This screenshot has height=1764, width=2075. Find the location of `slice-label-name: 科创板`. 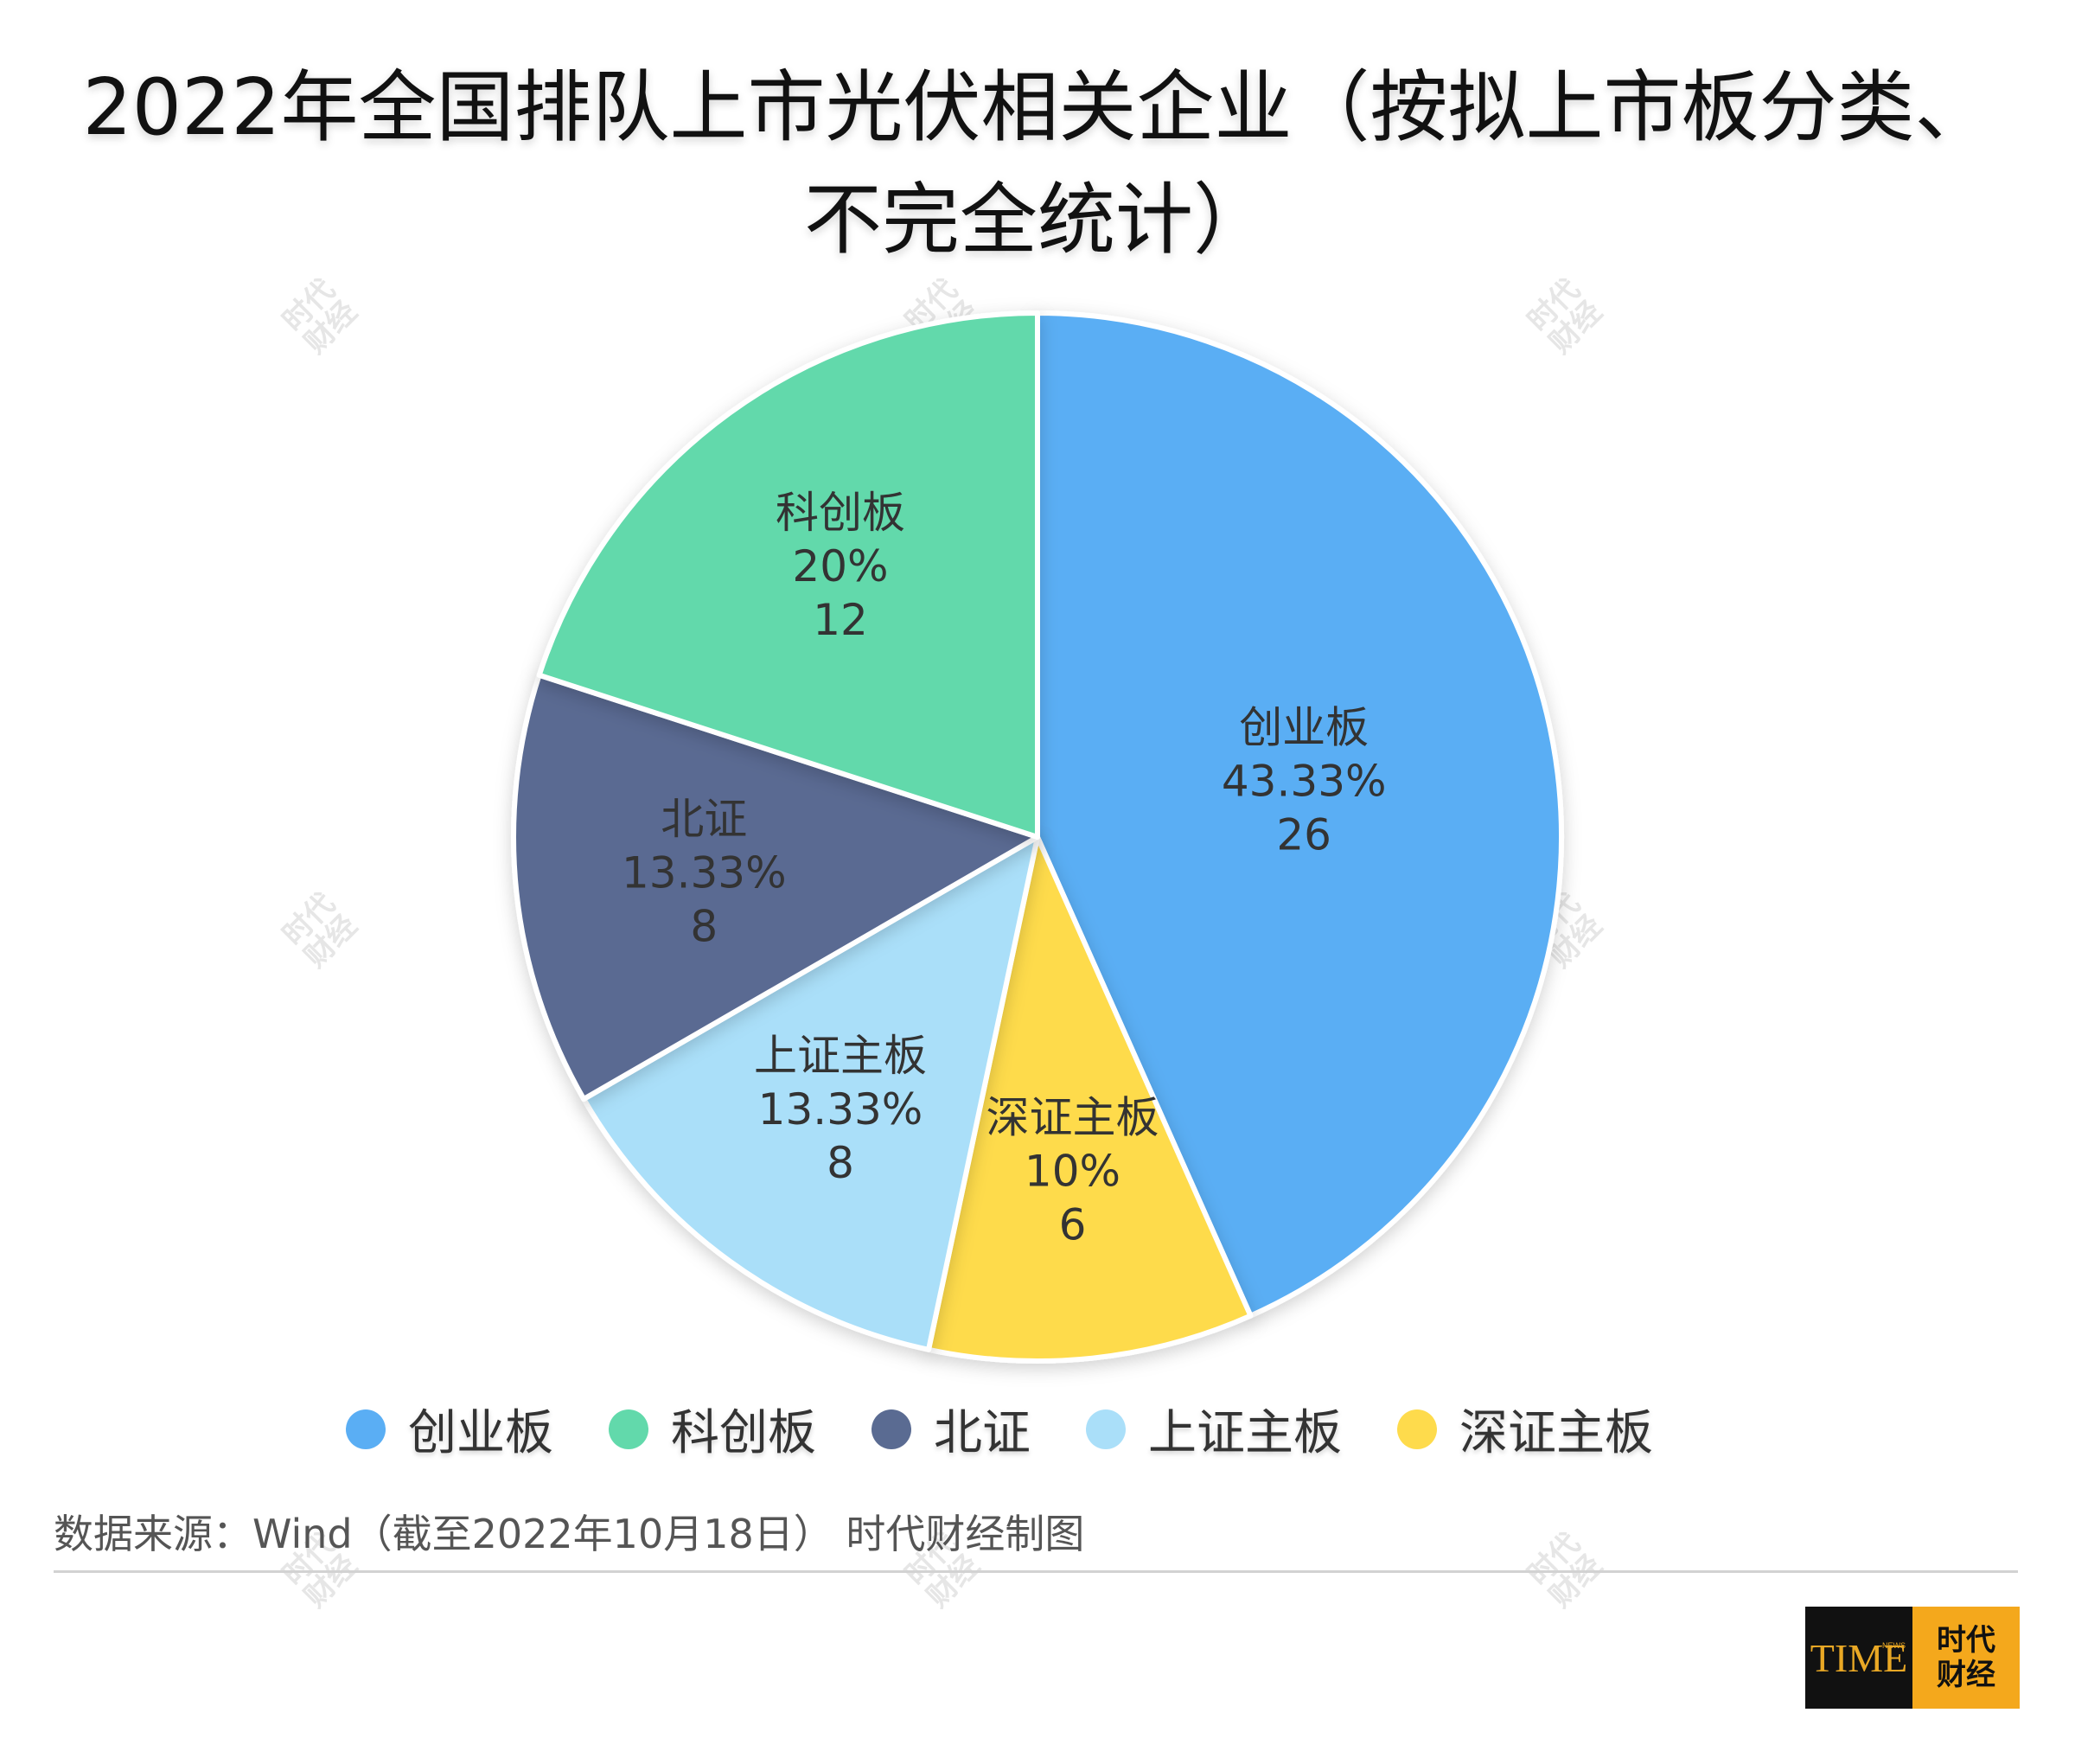

slice-label-name: 科创板 is located at coordinates (840, 513).